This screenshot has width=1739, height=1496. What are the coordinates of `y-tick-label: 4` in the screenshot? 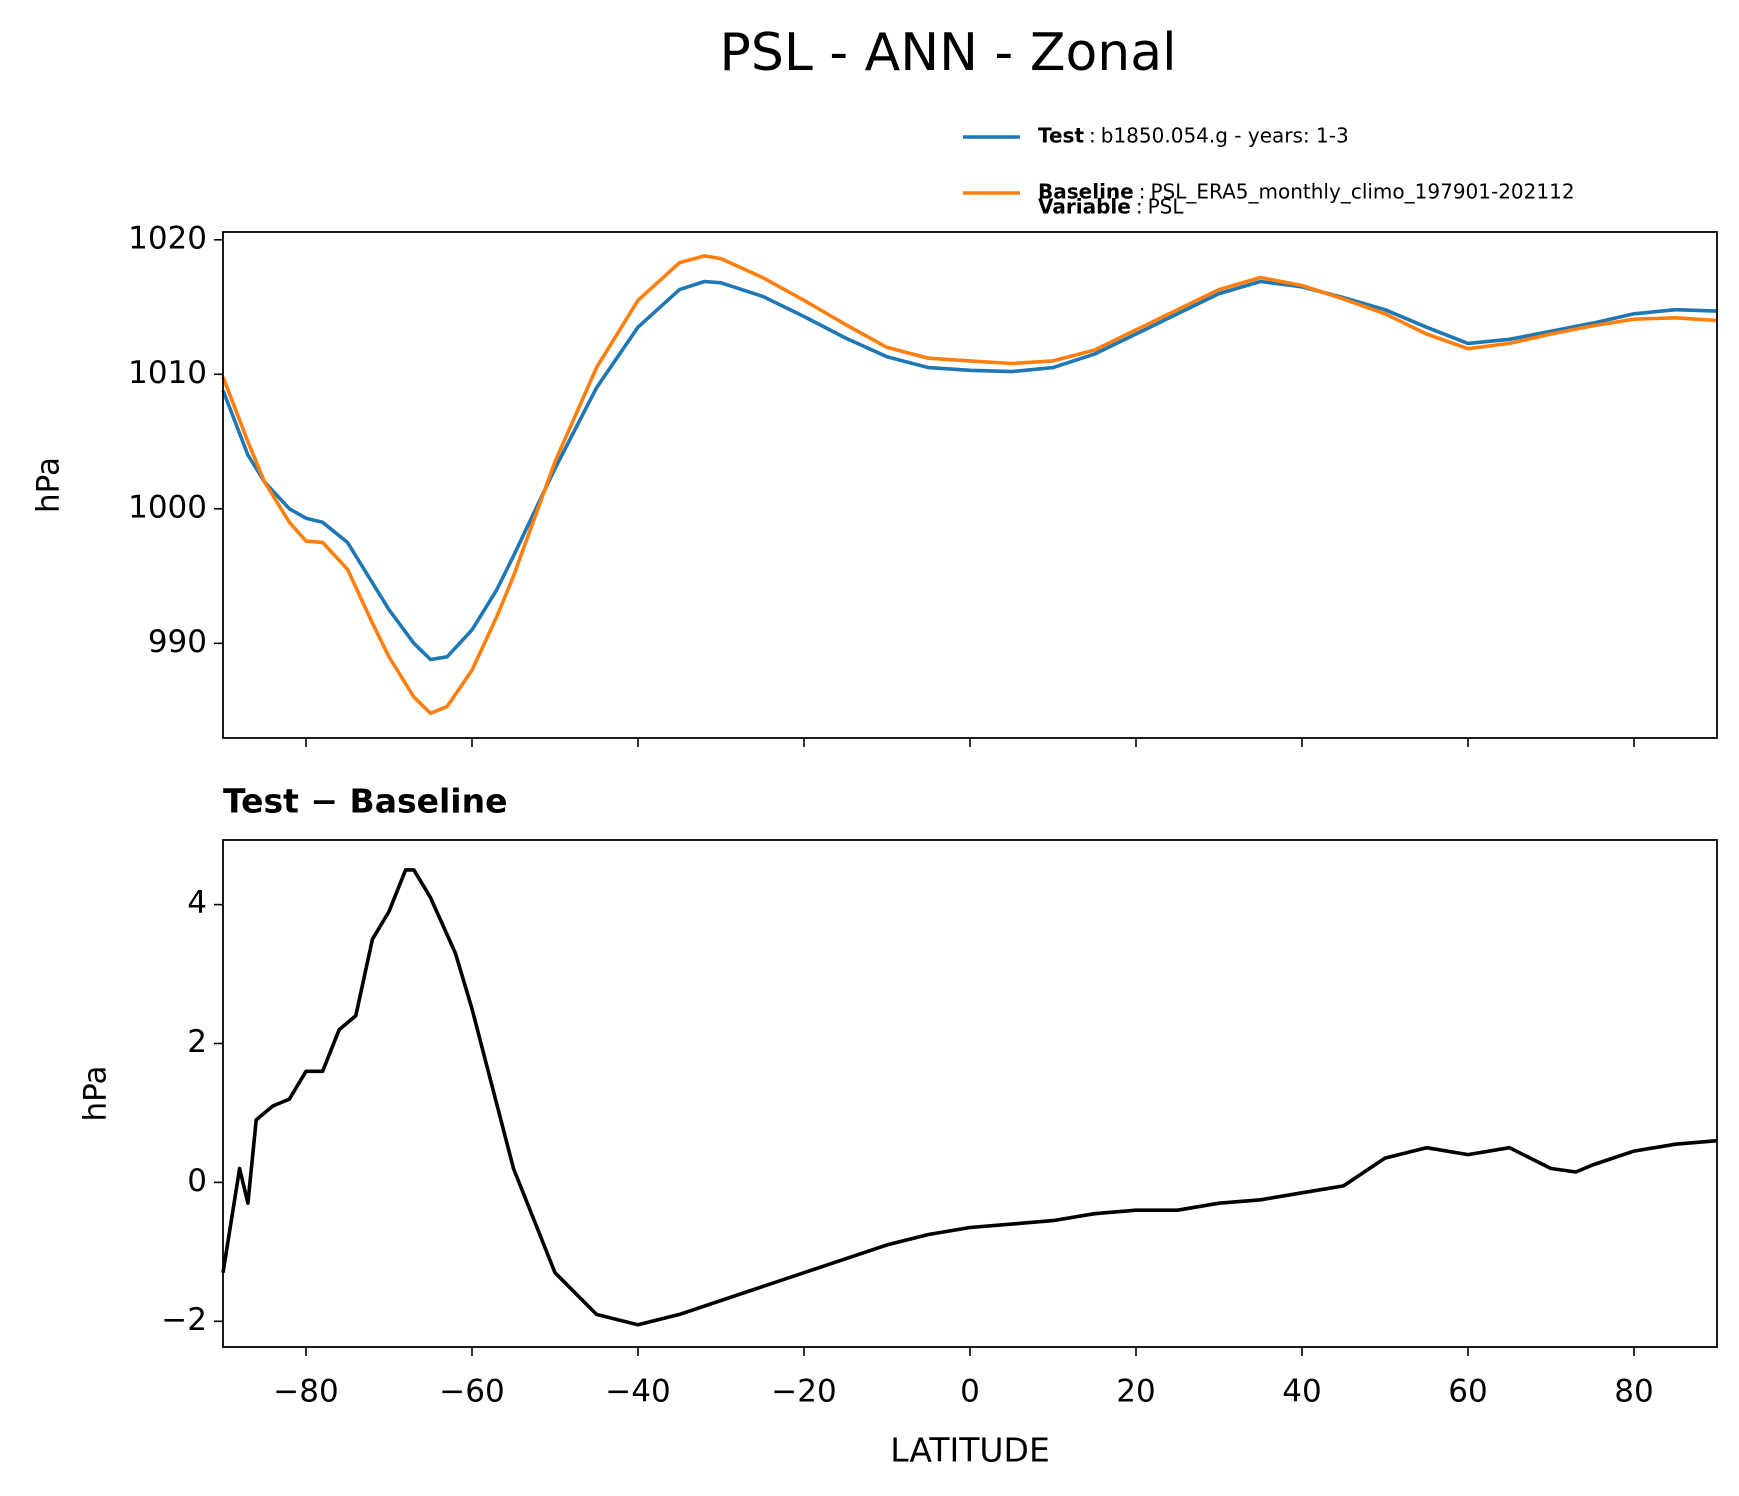 It's located at (197, 903).